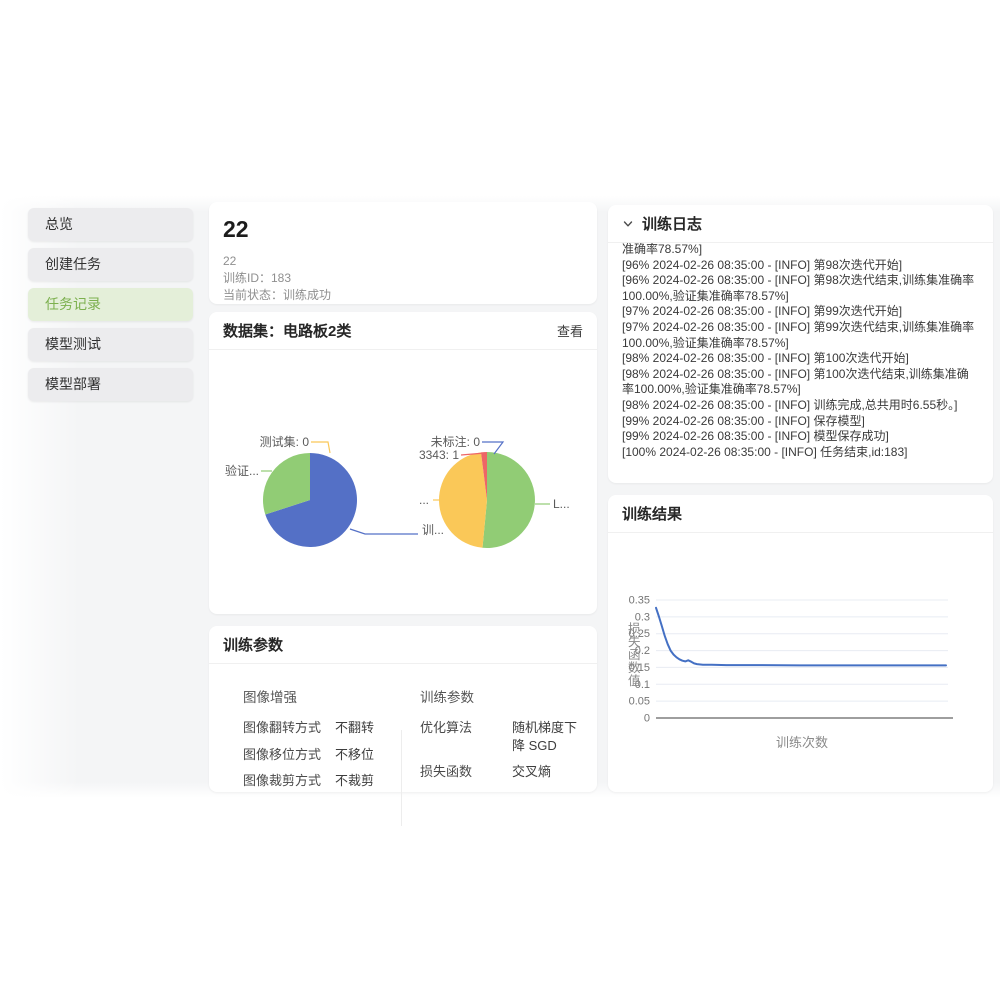 The width and height of the screenshot is (1000, 1000). What do you see at coordinates (110, 224) in the screenshot?
I see `sidebar-item-overview: 总览` at bounding box center [110, 224].